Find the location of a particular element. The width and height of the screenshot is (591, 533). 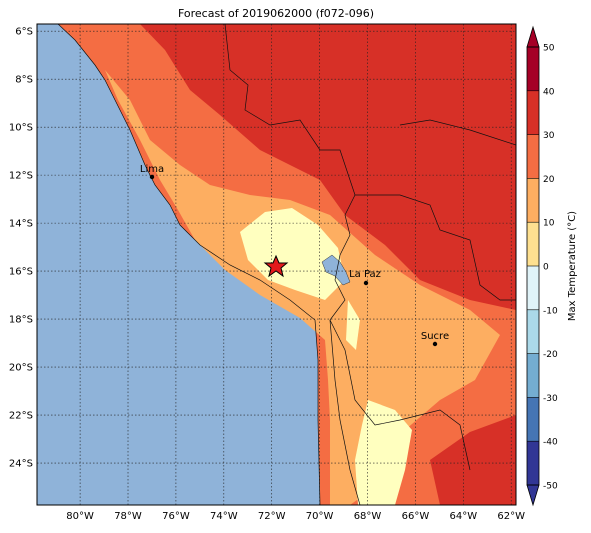

x-tick-label: 70°W is located at coordinates (320, 516).